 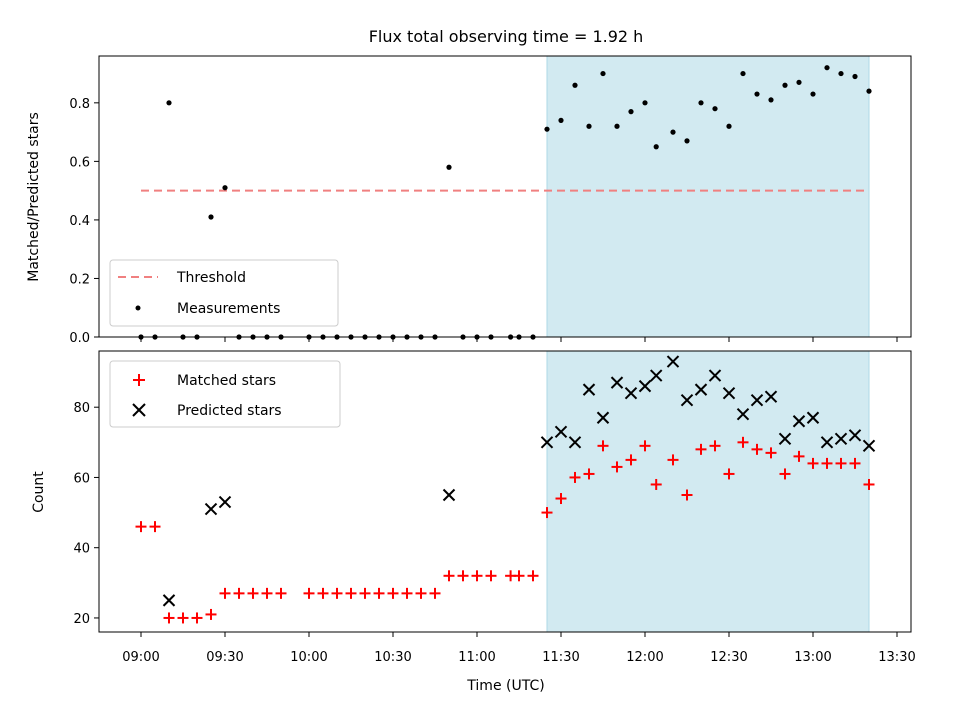 What do you see at coordinates (140, 657) in the screenshot?
I see `xtick-label: 09:00` at bounding box center [140, 657].